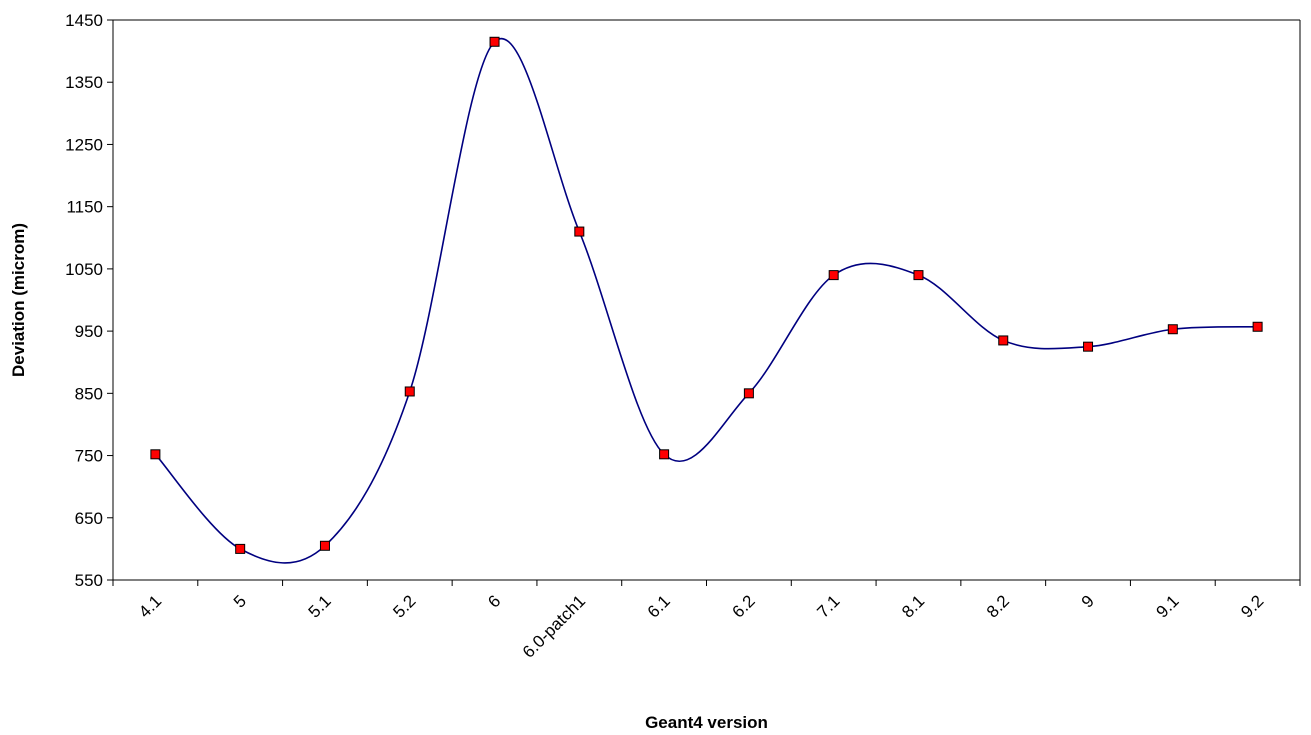 The height and width of the screenshot is (735, 1311). What do you see at coordinates (706, 722) in the screenshot?
I see `x-axis-title: Geant4 version` at bounding box center [706, 722].